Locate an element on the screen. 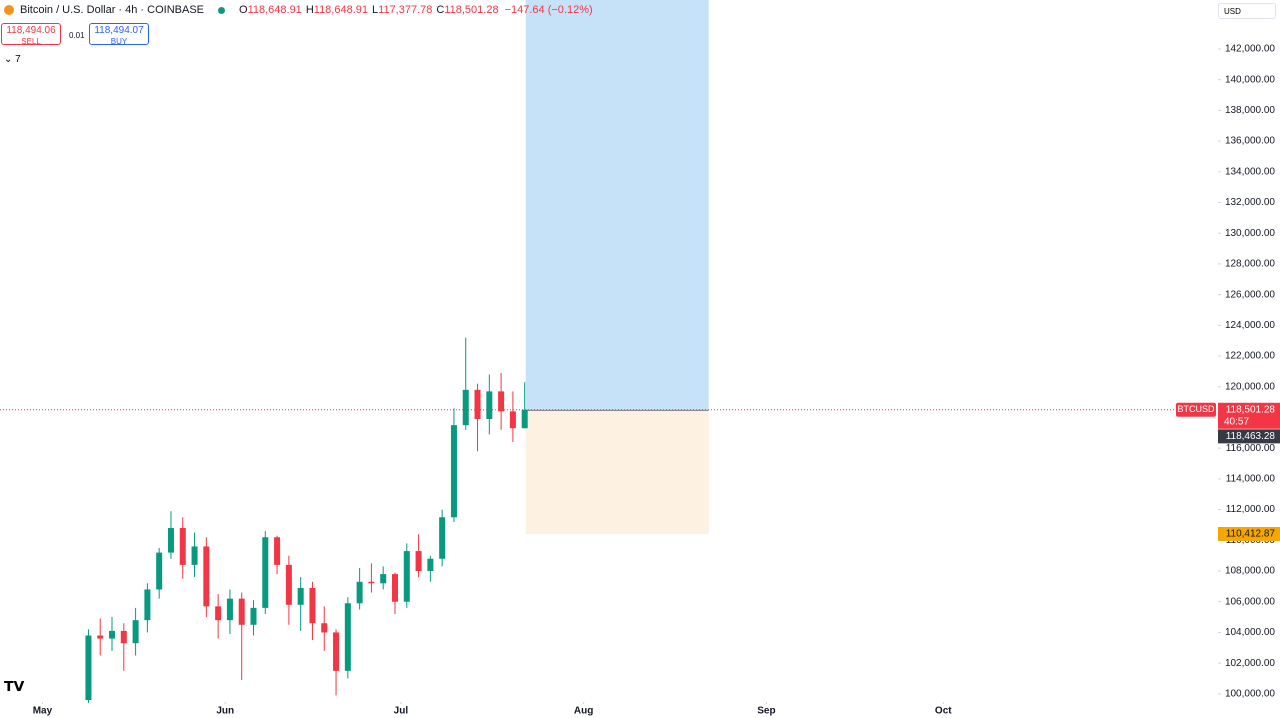  market-status is located at coordinates (221, 10).